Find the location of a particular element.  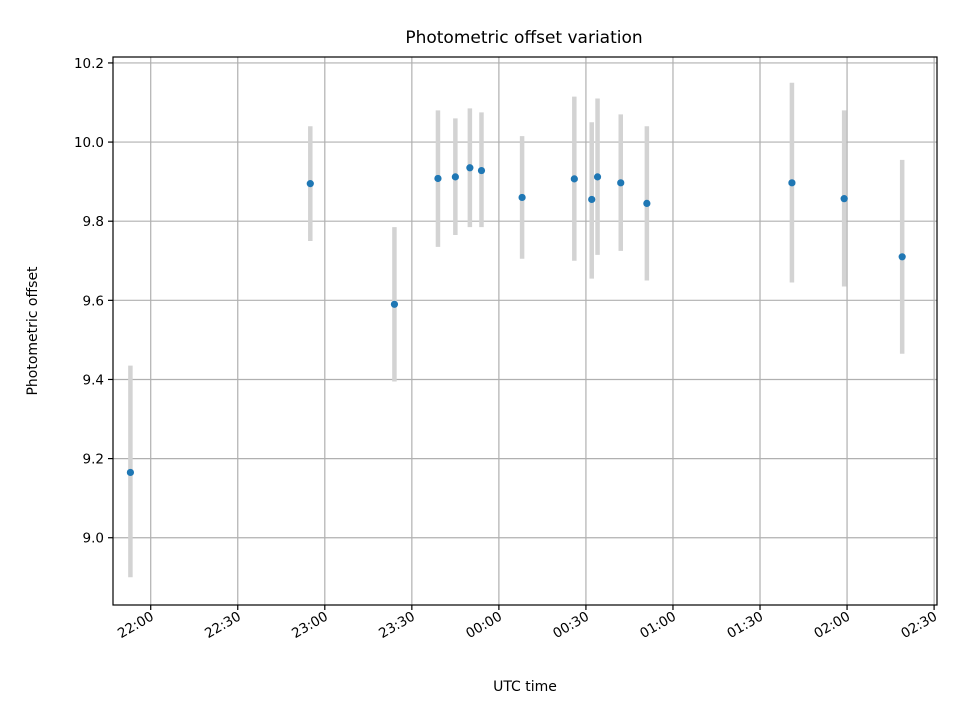

y-axis-label: Photometric offset is located at coordinates (33, 331).